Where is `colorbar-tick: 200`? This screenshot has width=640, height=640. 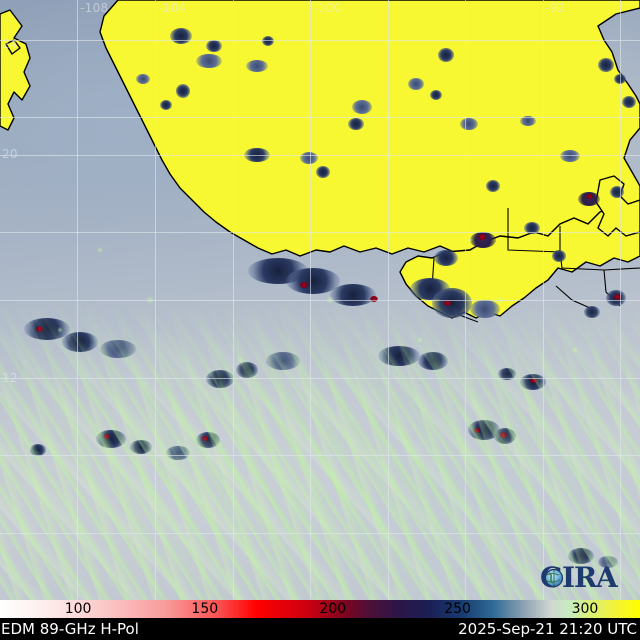 colorbar-tick: 200 is located at coordinates (333, 609).